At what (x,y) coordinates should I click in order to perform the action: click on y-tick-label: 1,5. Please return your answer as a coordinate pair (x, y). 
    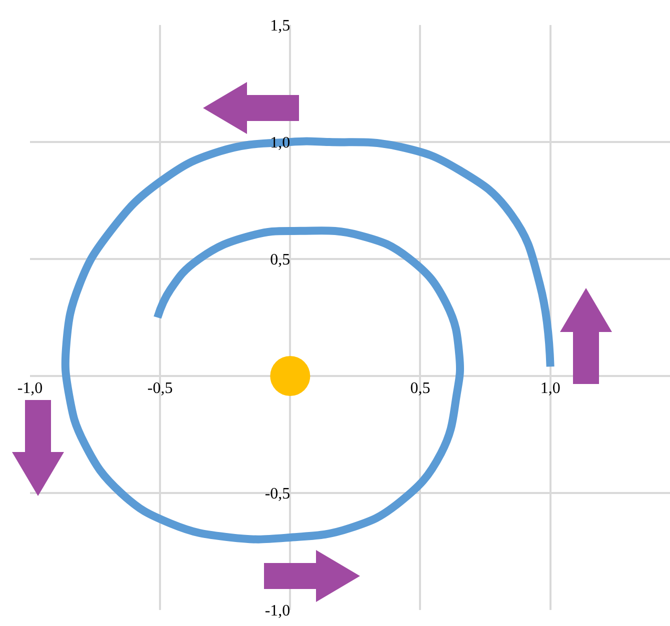
    Looking at the image, I should click on (280, 26).